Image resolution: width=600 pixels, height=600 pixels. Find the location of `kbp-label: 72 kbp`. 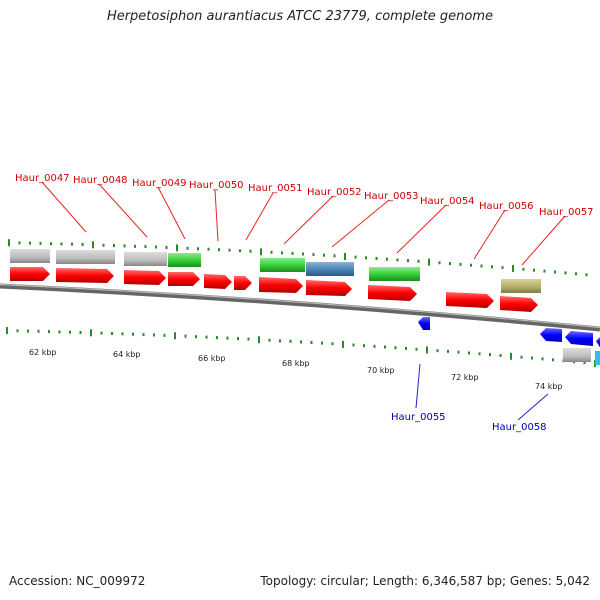

kbp-label: 72 kbp is located at coordinates (465, 377).